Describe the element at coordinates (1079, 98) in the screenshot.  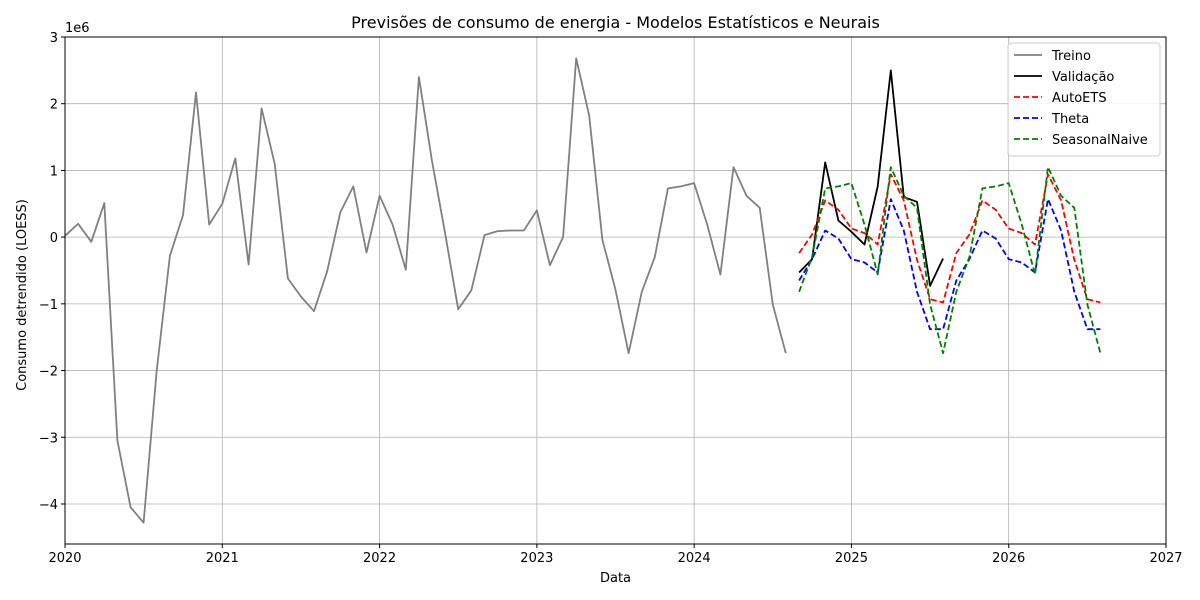
I see `legend-entry-label: AutoETS` at that location.